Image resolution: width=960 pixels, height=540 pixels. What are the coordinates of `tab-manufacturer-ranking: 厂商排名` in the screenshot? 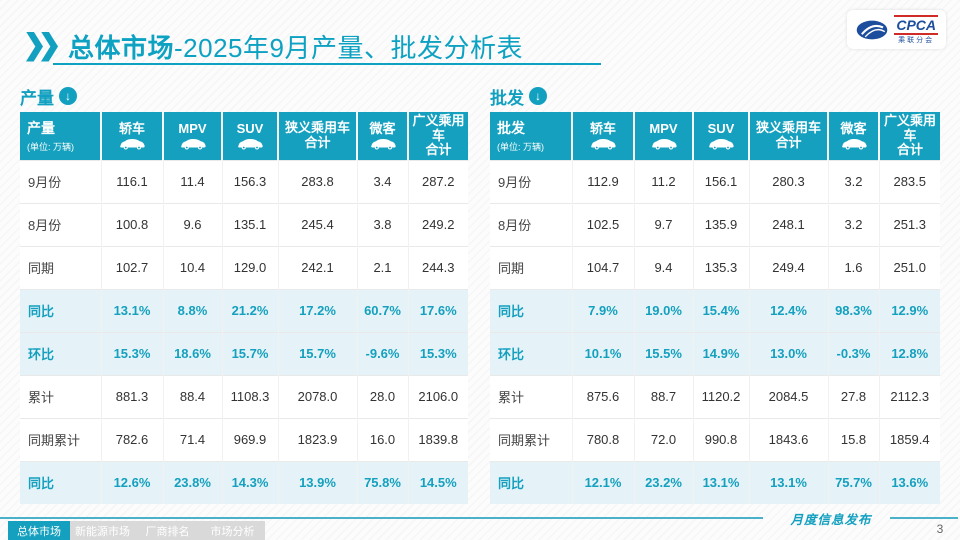 It's located at (167, 530).